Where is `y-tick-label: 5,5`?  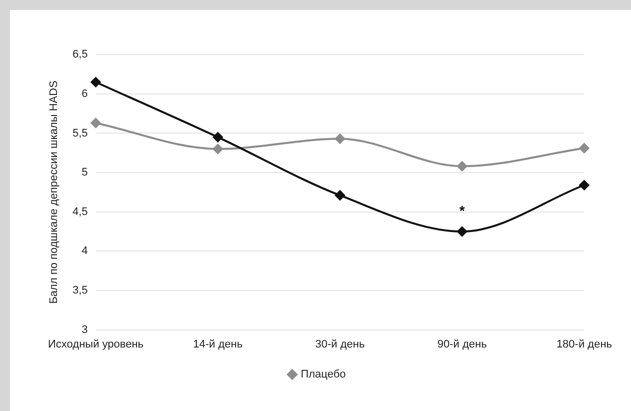 y-tick-label: 5,5 is located at coordinates (80, 133).